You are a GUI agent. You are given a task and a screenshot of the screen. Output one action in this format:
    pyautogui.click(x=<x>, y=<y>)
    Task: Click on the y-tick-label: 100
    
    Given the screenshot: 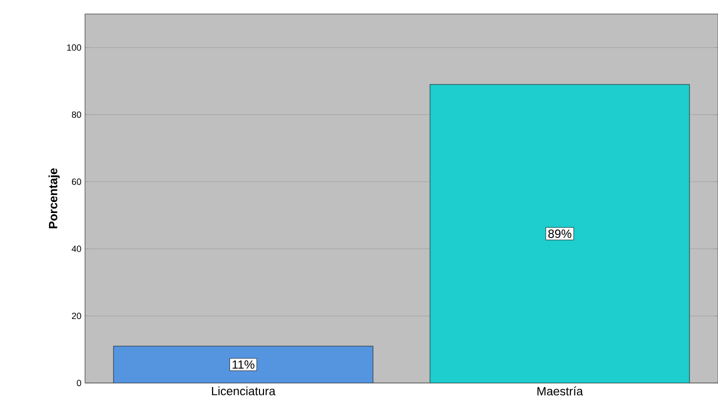 What is the action you would take?
    pyautogui.click(x=74, y=47)
    